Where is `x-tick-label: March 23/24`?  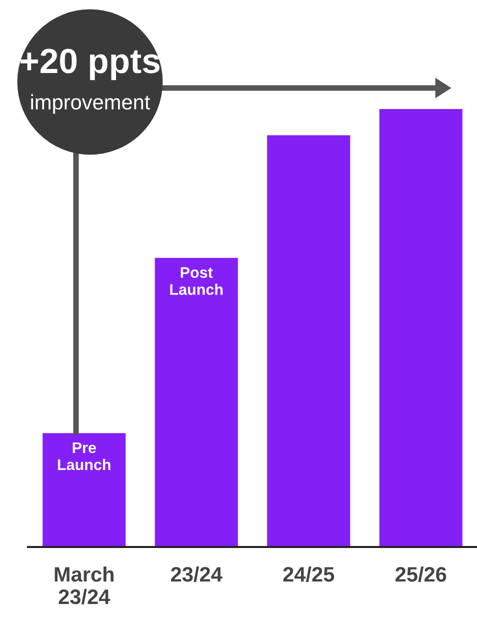 x-tick-label: March 23/24 is located at coordinates (84, 585).